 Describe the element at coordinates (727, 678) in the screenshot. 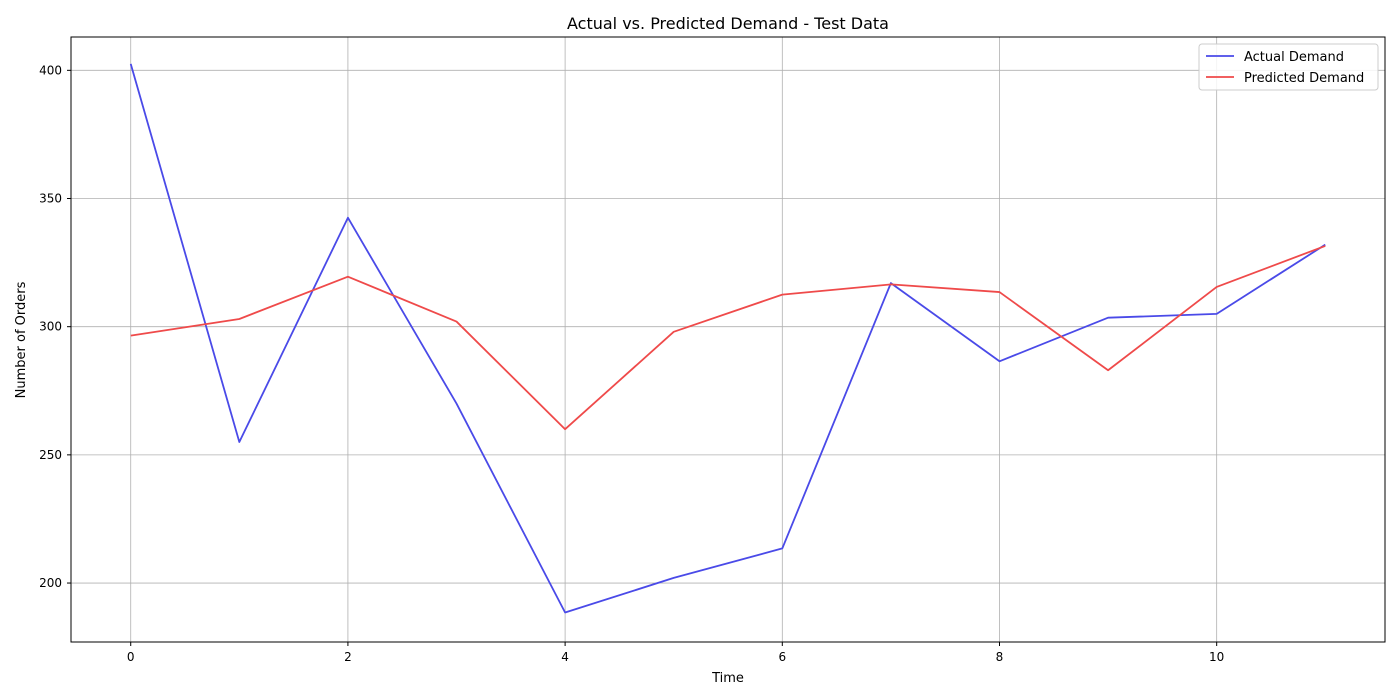

I see `x-axis-label: Time` at that location.